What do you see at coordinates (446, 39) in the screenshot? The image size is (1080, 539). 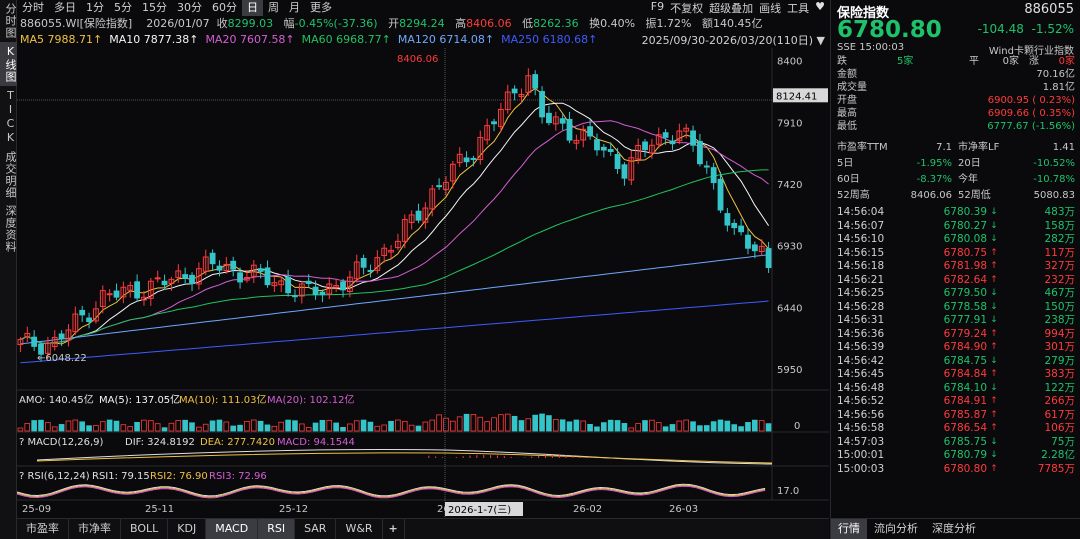 I see `ma120-legend: MA120 6714.08↑` at bounding box center [446, 39].